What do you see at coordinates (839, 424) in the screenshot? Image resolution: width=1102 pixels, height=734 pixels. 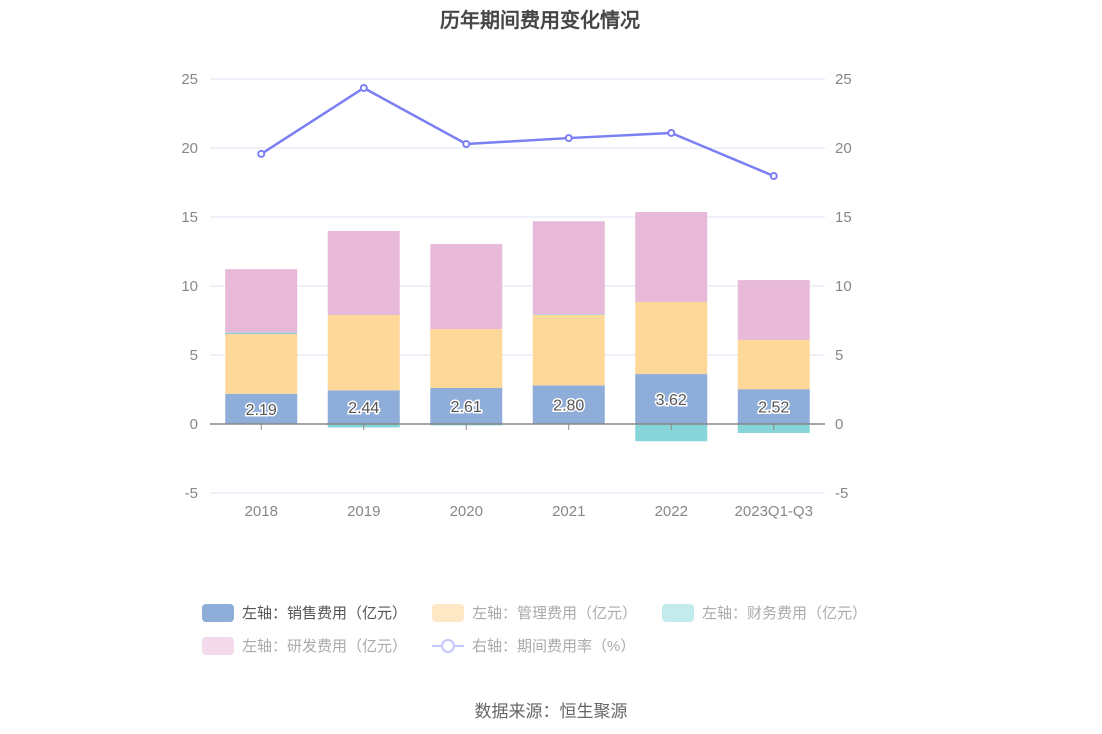 I see `right-tick-label: 0` at bounding box center [839, 424].